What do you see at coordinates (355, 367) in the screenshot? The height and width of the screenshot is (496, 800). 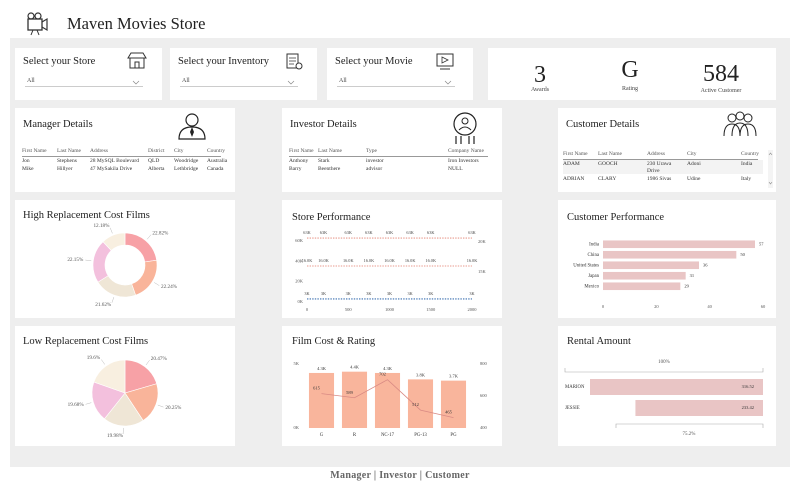 I see `bar-label: 4.4K` at bounding box center [355, 367].